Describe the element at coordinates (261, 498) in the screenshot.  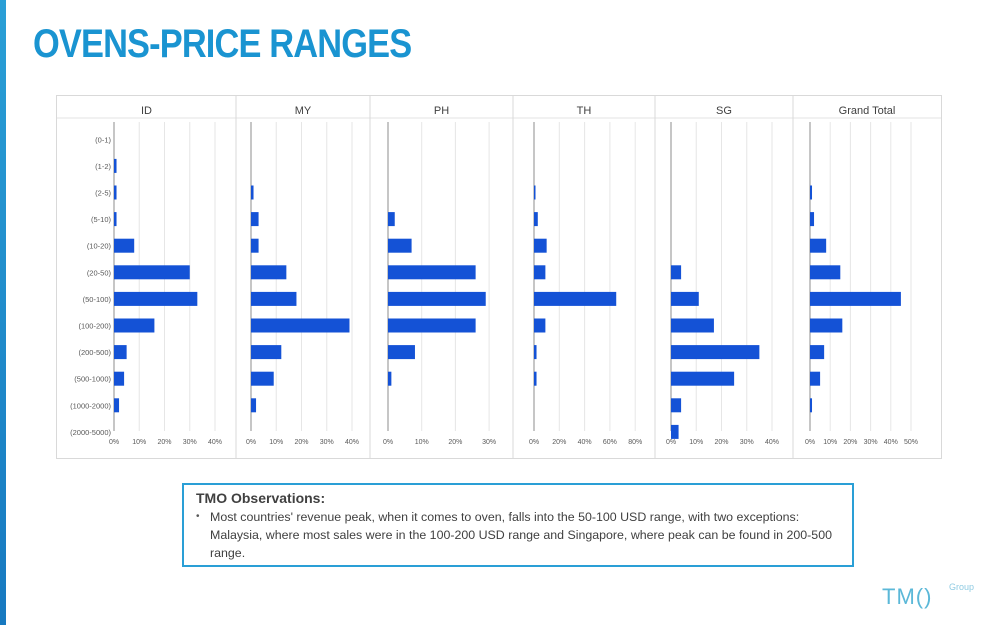
I see `observations-title: TMO Observations:` at that location.